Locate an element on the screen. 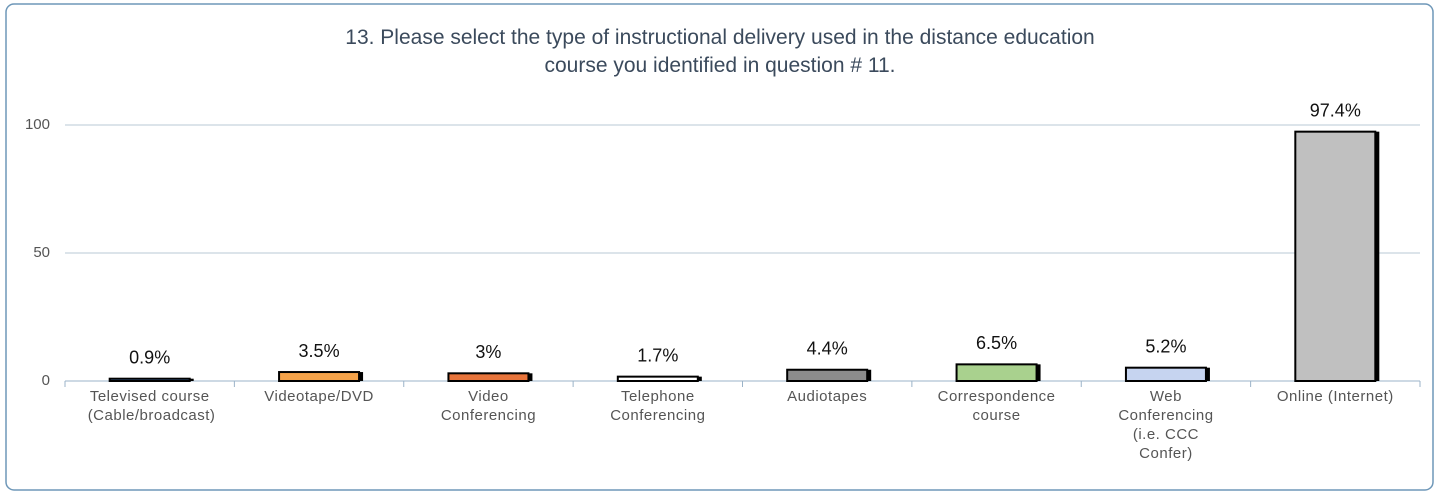 The image size is (1439, 493). x-tick-label: Online (Internet) is located at coordinates (1335, 396).